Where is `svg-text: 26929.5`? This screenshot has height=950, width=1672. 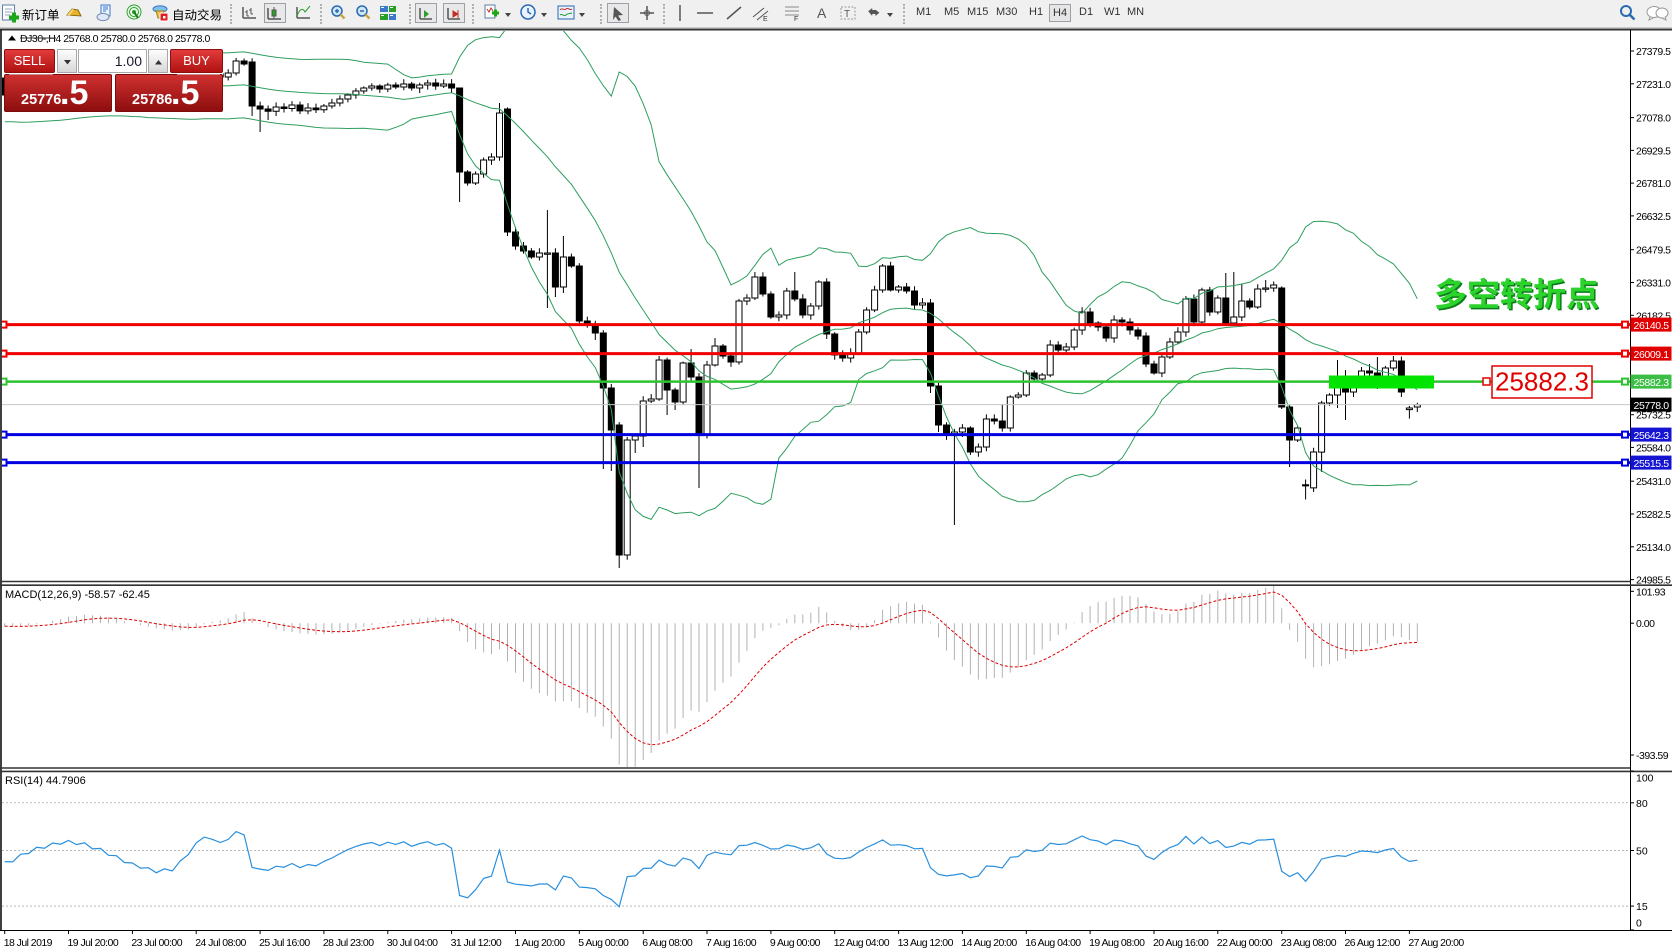 svg-text: 26929.5 is located at coordinates (1653, 151).